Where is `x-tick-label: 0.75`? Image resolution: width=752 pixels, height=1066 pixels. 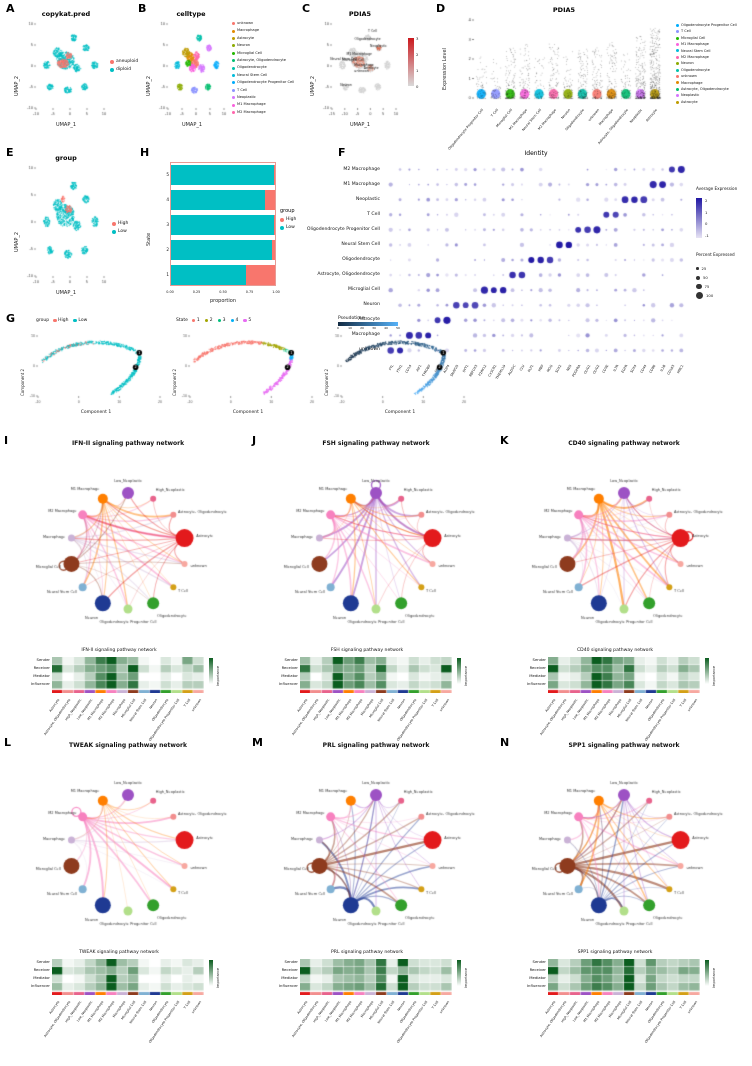 x-tick-label: 0.75 is located at coordinates (249, 292).